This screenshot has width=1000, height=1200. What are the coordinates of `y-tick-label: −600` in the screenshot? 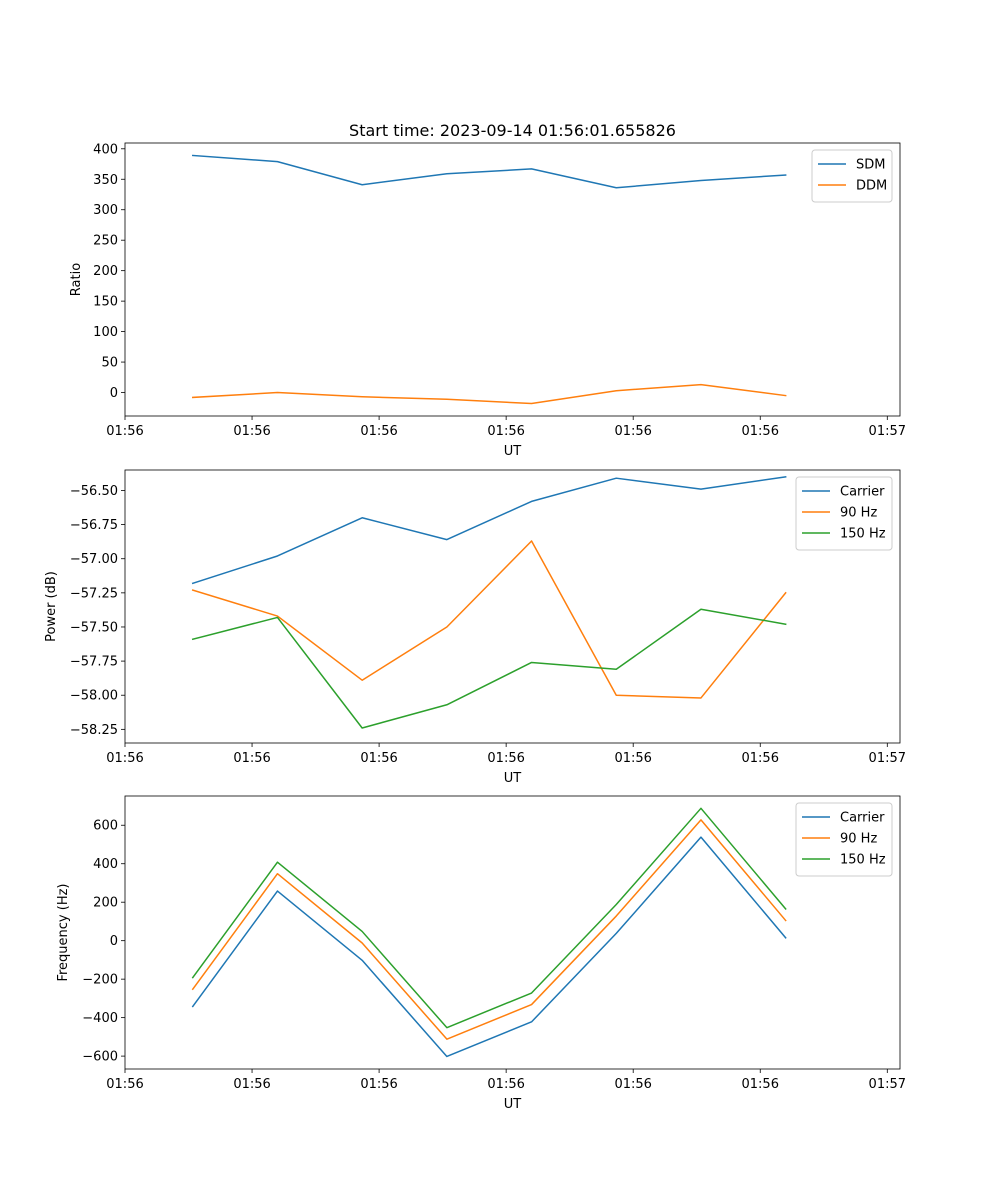 It's located at (100, 1057).